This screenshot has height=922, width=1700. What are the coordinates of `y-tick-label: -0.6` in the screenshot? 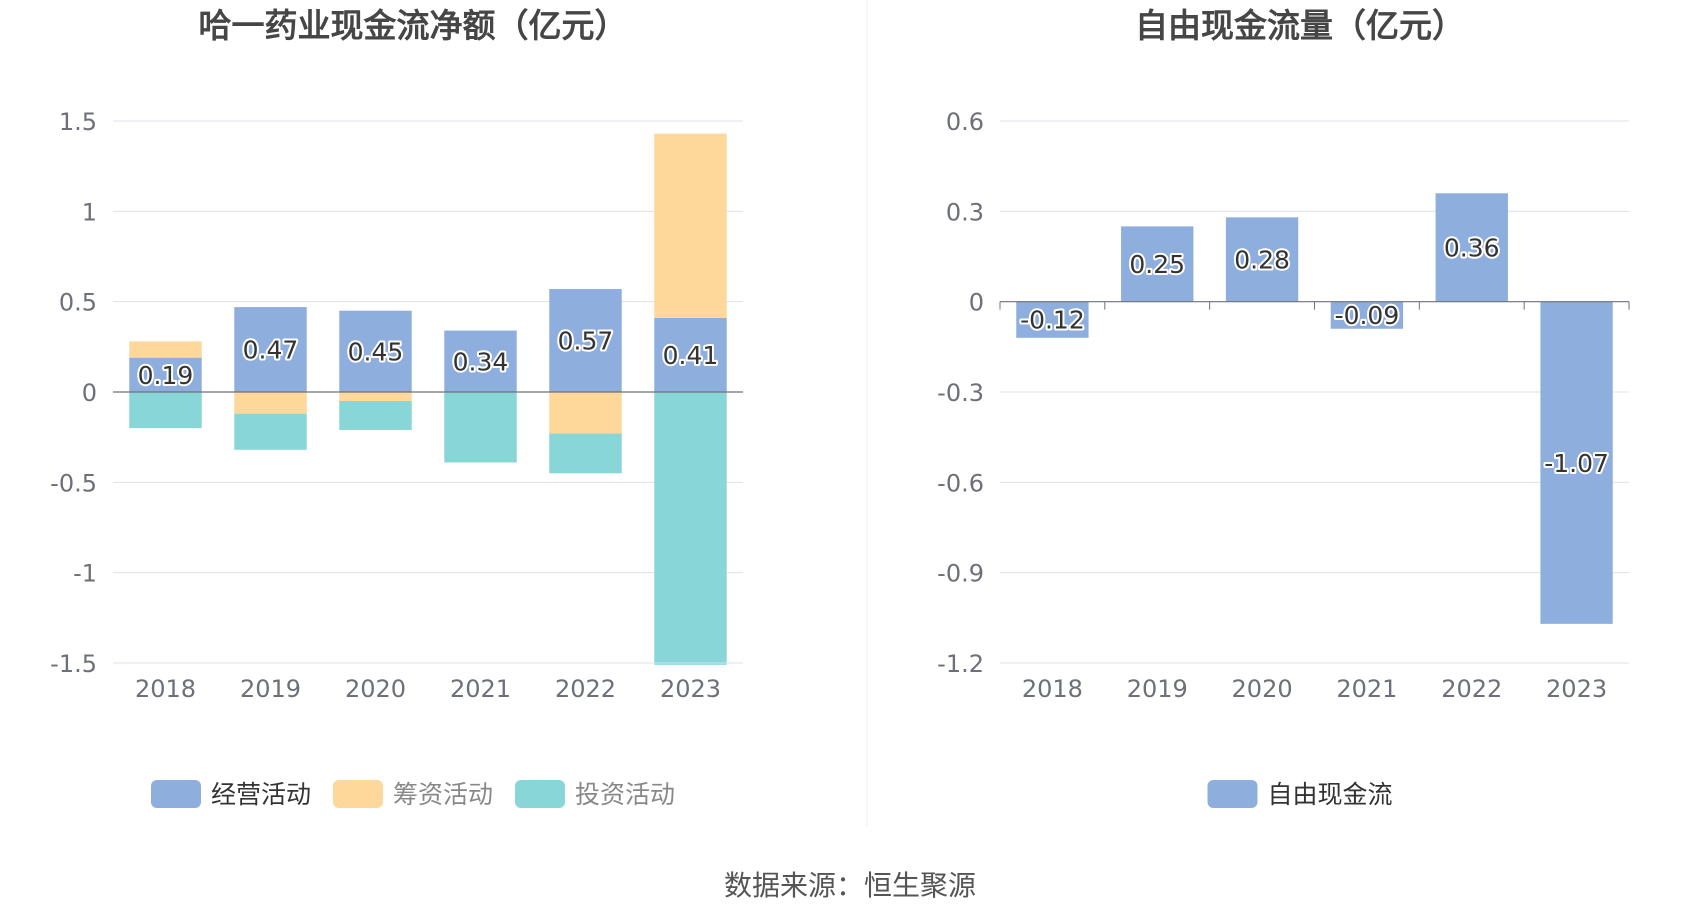 It's located at (960, 483).